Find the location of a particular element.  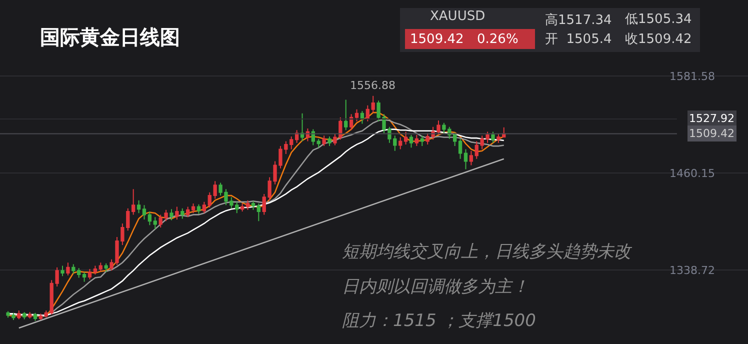

ref-line-label: 1527.92 is located at coordinates (711, 118).